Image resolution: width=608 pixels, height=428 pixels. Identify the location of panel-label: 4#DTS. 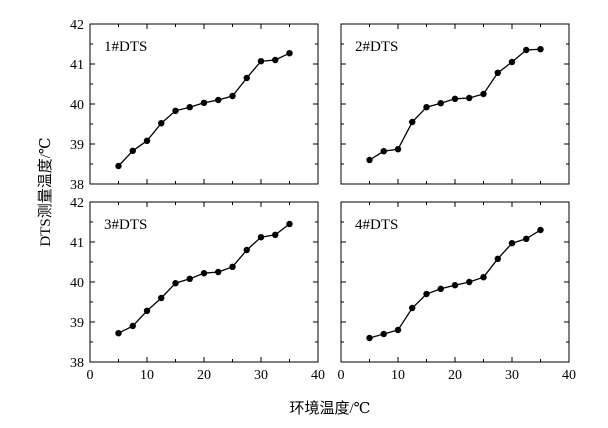
(376, 225).